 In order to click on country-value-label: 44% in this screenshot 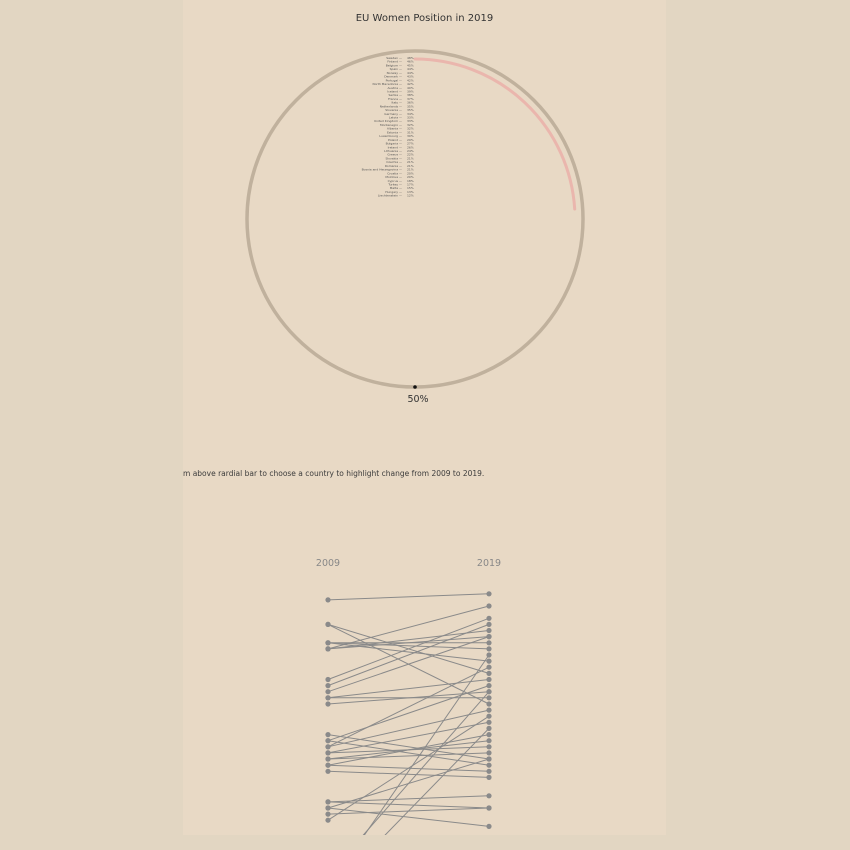, I will do `click(410, 69)`.